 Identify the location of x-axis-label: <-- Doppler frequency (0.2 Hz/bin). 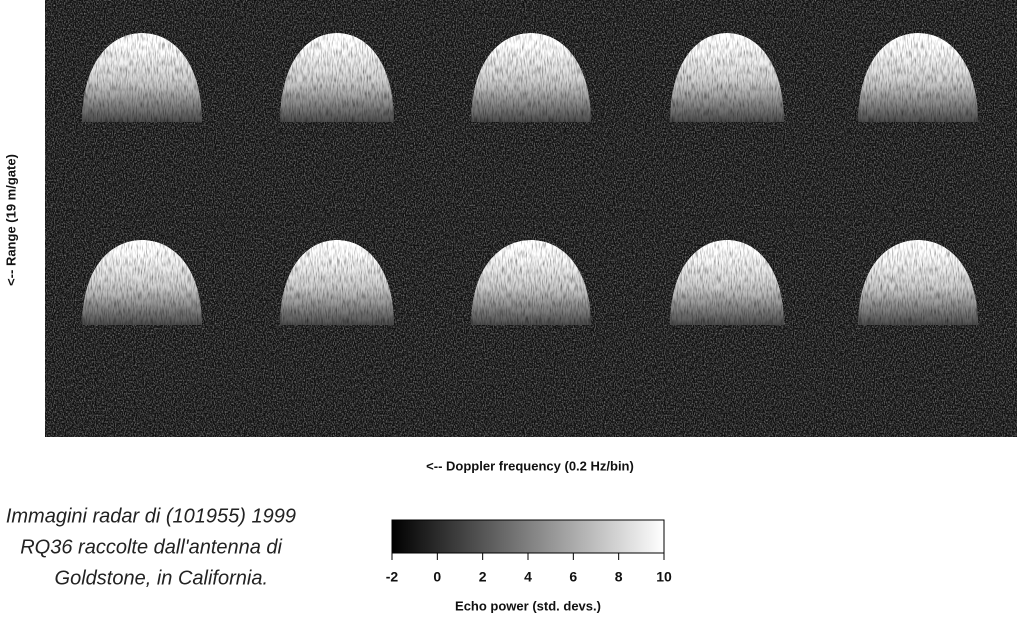
(530, 465).